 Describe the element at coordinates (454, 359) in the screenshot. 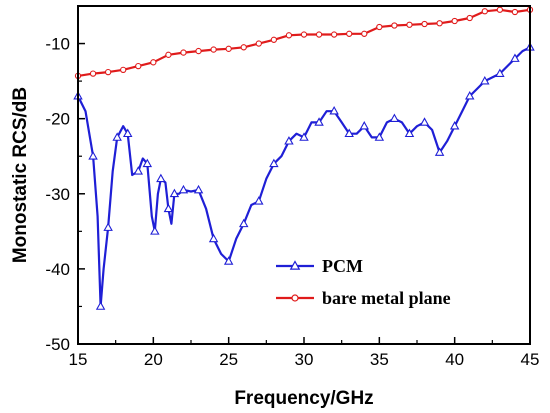

I see `x-tick-label-40: 40` at that location.